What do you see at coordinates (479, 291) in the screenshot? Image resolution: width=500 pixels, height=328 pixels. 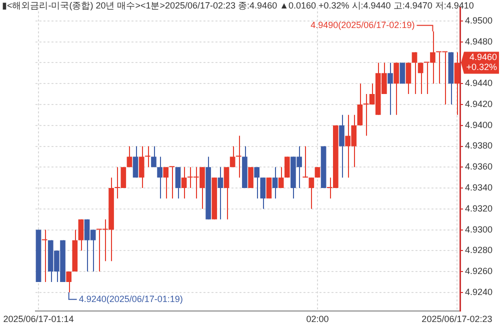 I see `y-tick-label: 4.9240` at bounding box center [479, 291].